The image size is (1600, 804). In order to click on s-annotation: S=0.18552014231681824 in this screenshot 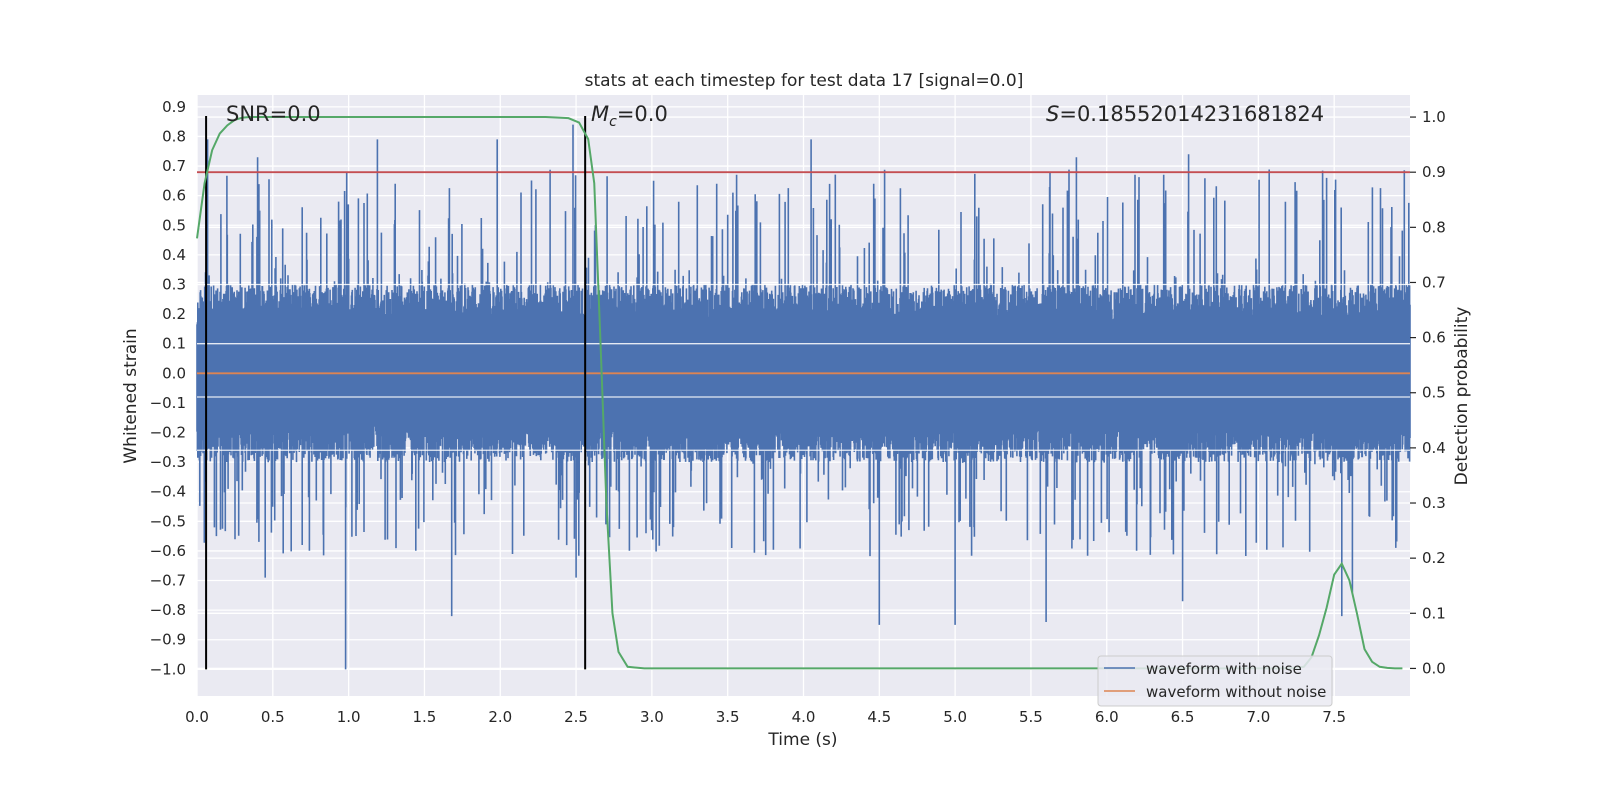, I will do `click(1185, 114)`.